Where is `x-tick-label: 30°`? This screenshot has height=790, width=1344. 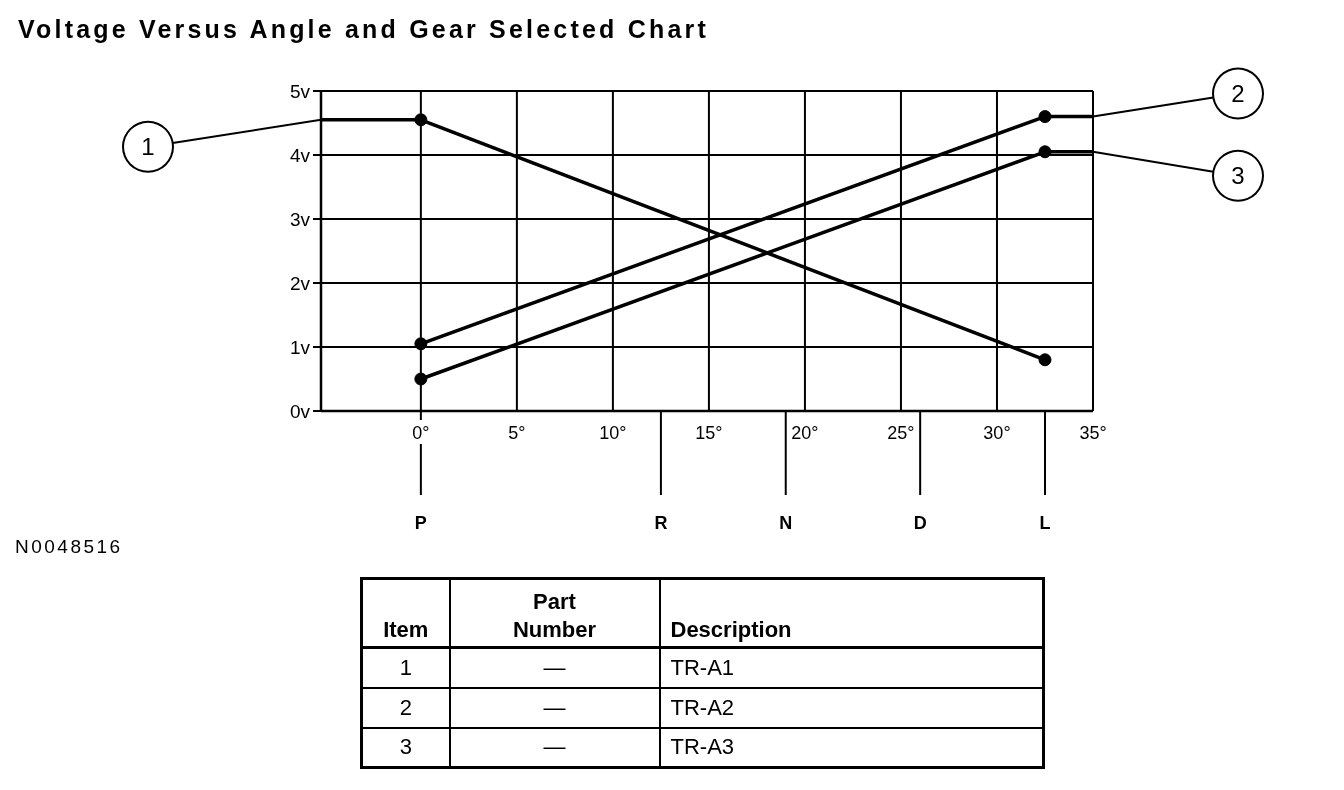 x-tick-label: 30° is located at coordinates (997, 433).